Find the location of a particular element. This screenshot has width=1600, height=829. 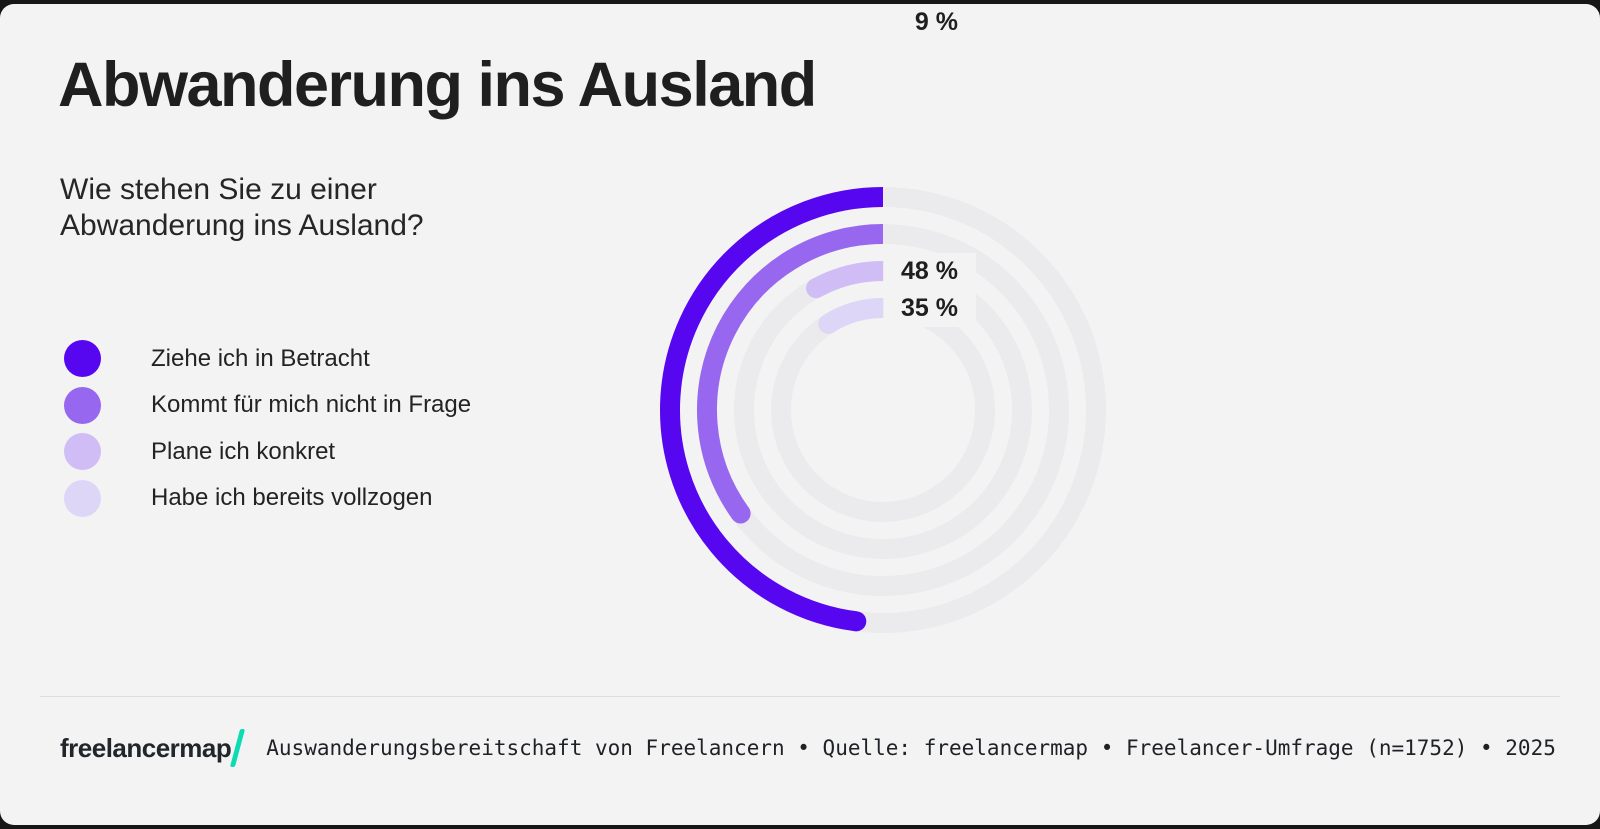

legend-item: Plane ich konkret is located at coordinates (267, 451).